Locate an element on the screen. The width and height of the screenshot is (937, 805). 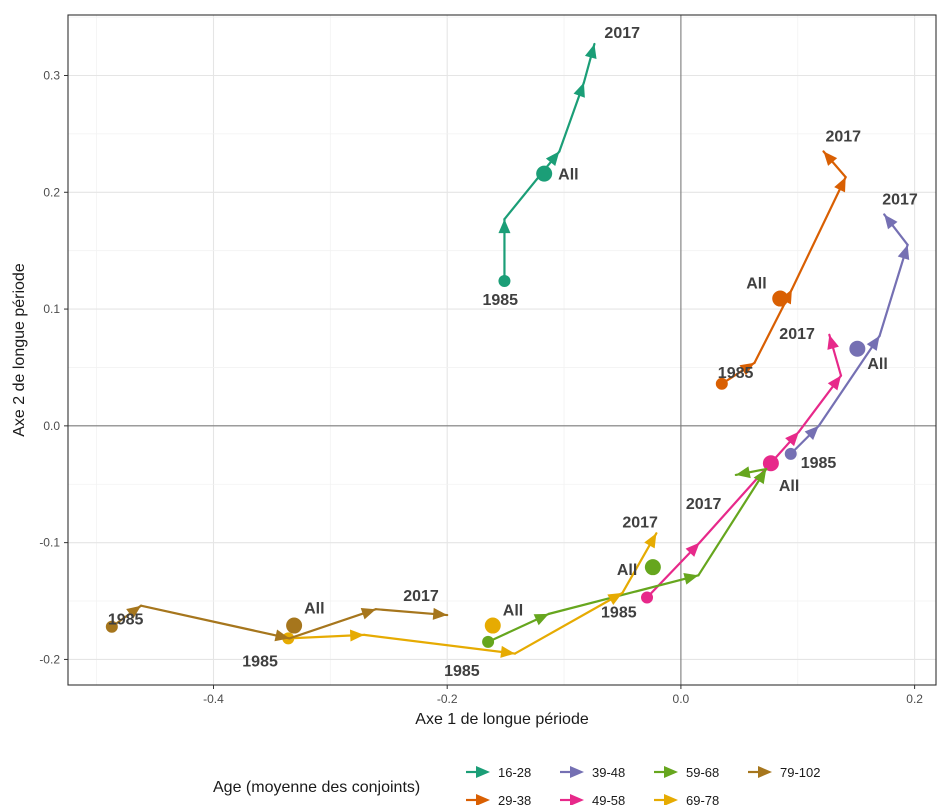
y-axis-ticks: -0.2 -0.1 0.0 0.1 0.2 0.3 is located at coordinates (53, 367).